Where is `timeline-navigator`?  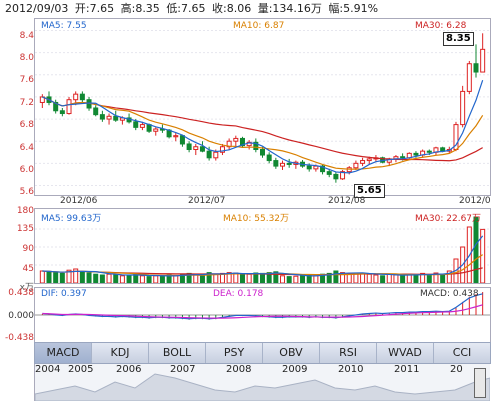
timeline-navigator is located at coordinates (262, 383).